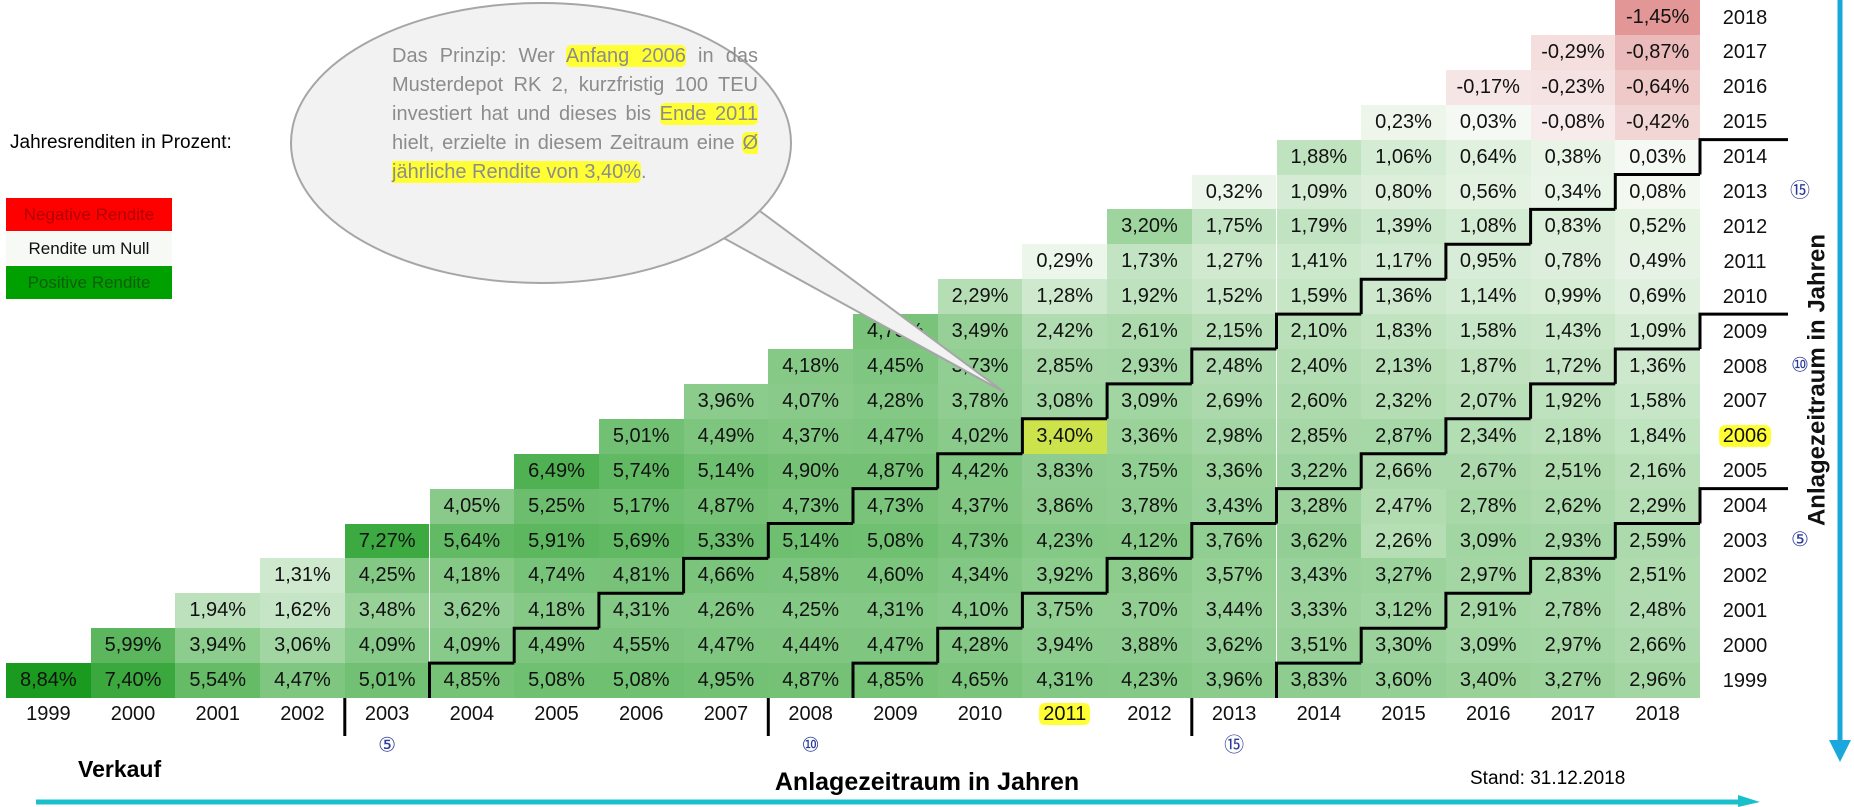 The width and height of the screenshot is (1854, 807). I want to click on holding-period-label: ⑩, so click(1800, 366).